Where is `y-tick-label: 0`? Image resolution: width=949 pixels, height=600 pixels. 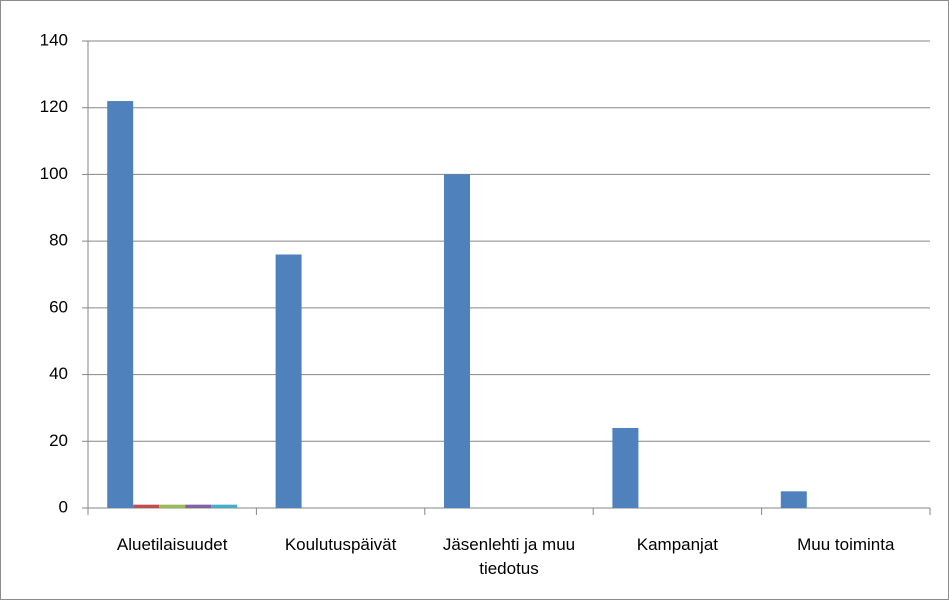 y-tick-label: 0 is located at coordinates (63, 506).